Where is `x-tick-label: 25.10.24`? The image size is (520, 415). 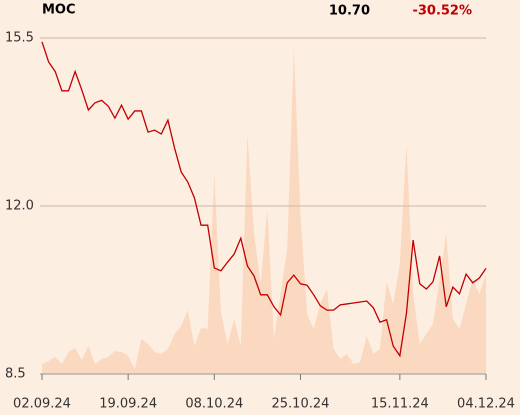
x-tick-label: 25.10.24 is located at coordinates (301, 404).